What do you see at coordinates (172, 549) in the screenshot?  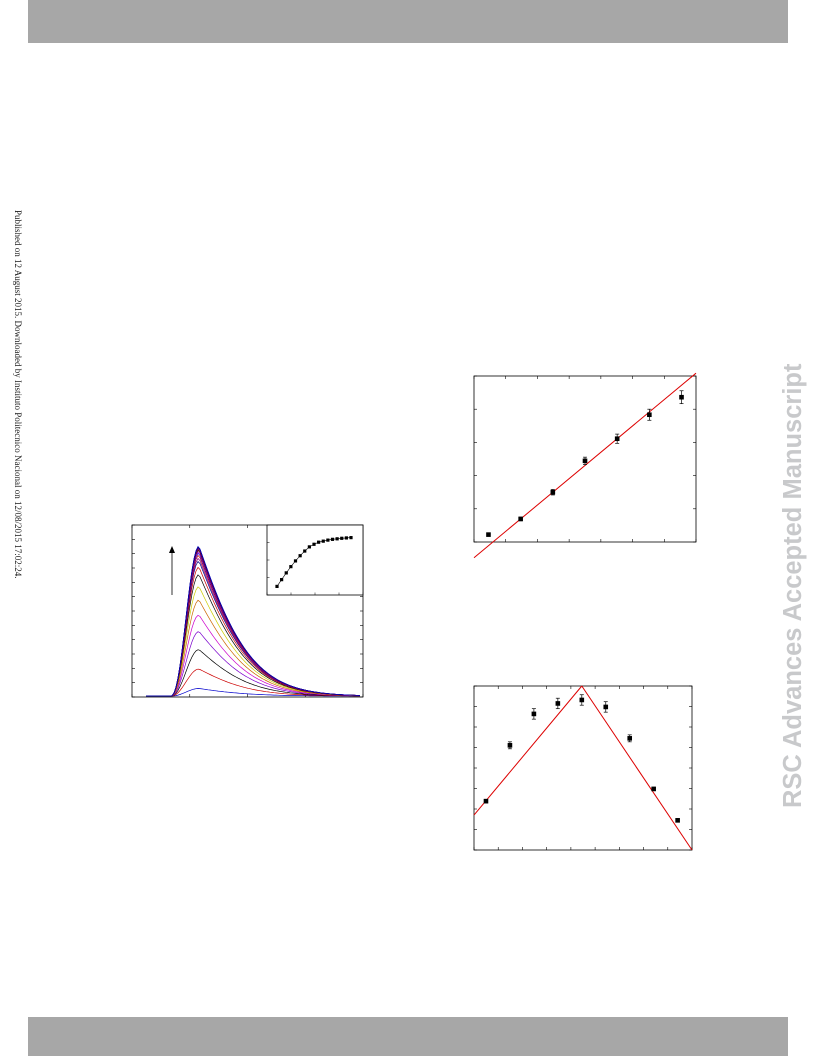 I see `arrow-head-icon` at bounding box center [172, 549].